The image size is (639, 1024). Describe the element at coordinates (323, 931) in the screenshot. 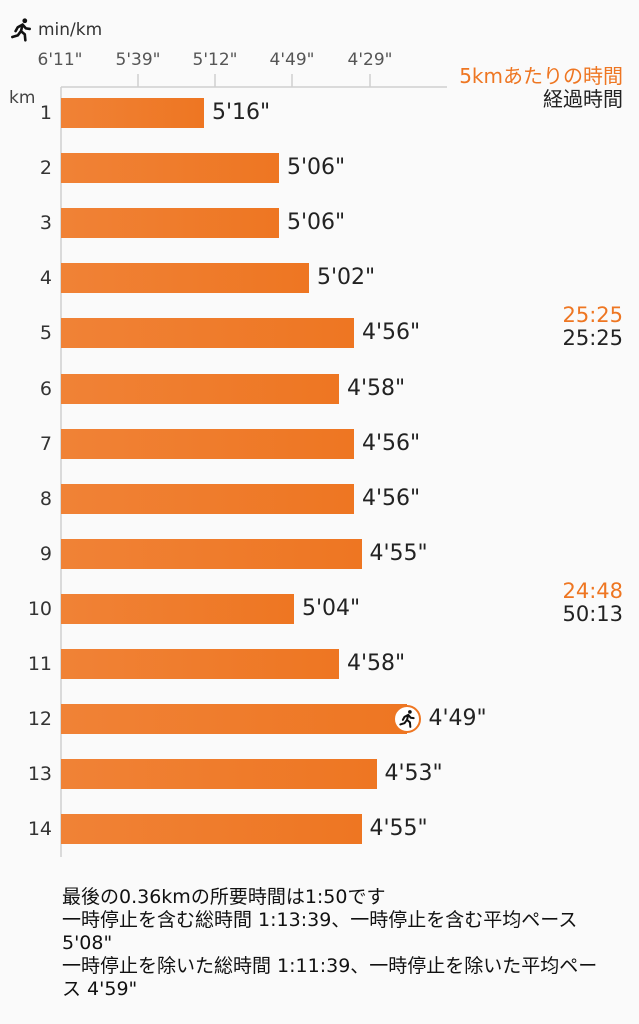

I see `total-with-pause-text: 一時停止を含む総時間 1:13:39、一時停止を含む平均ペース 5'08"` at that location.